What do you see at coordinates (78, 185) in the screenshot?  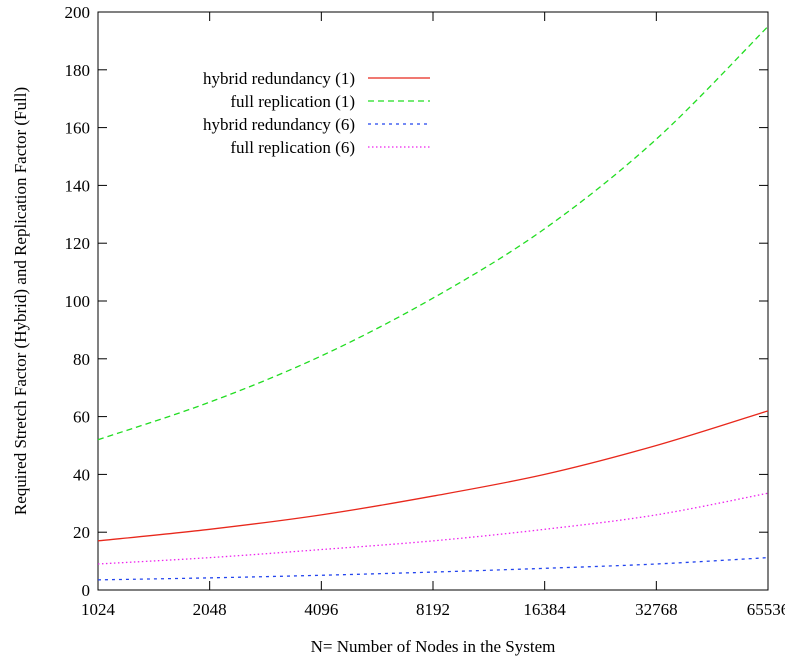 I see `y-tick-label: 140` at bounding box center [78, 185].